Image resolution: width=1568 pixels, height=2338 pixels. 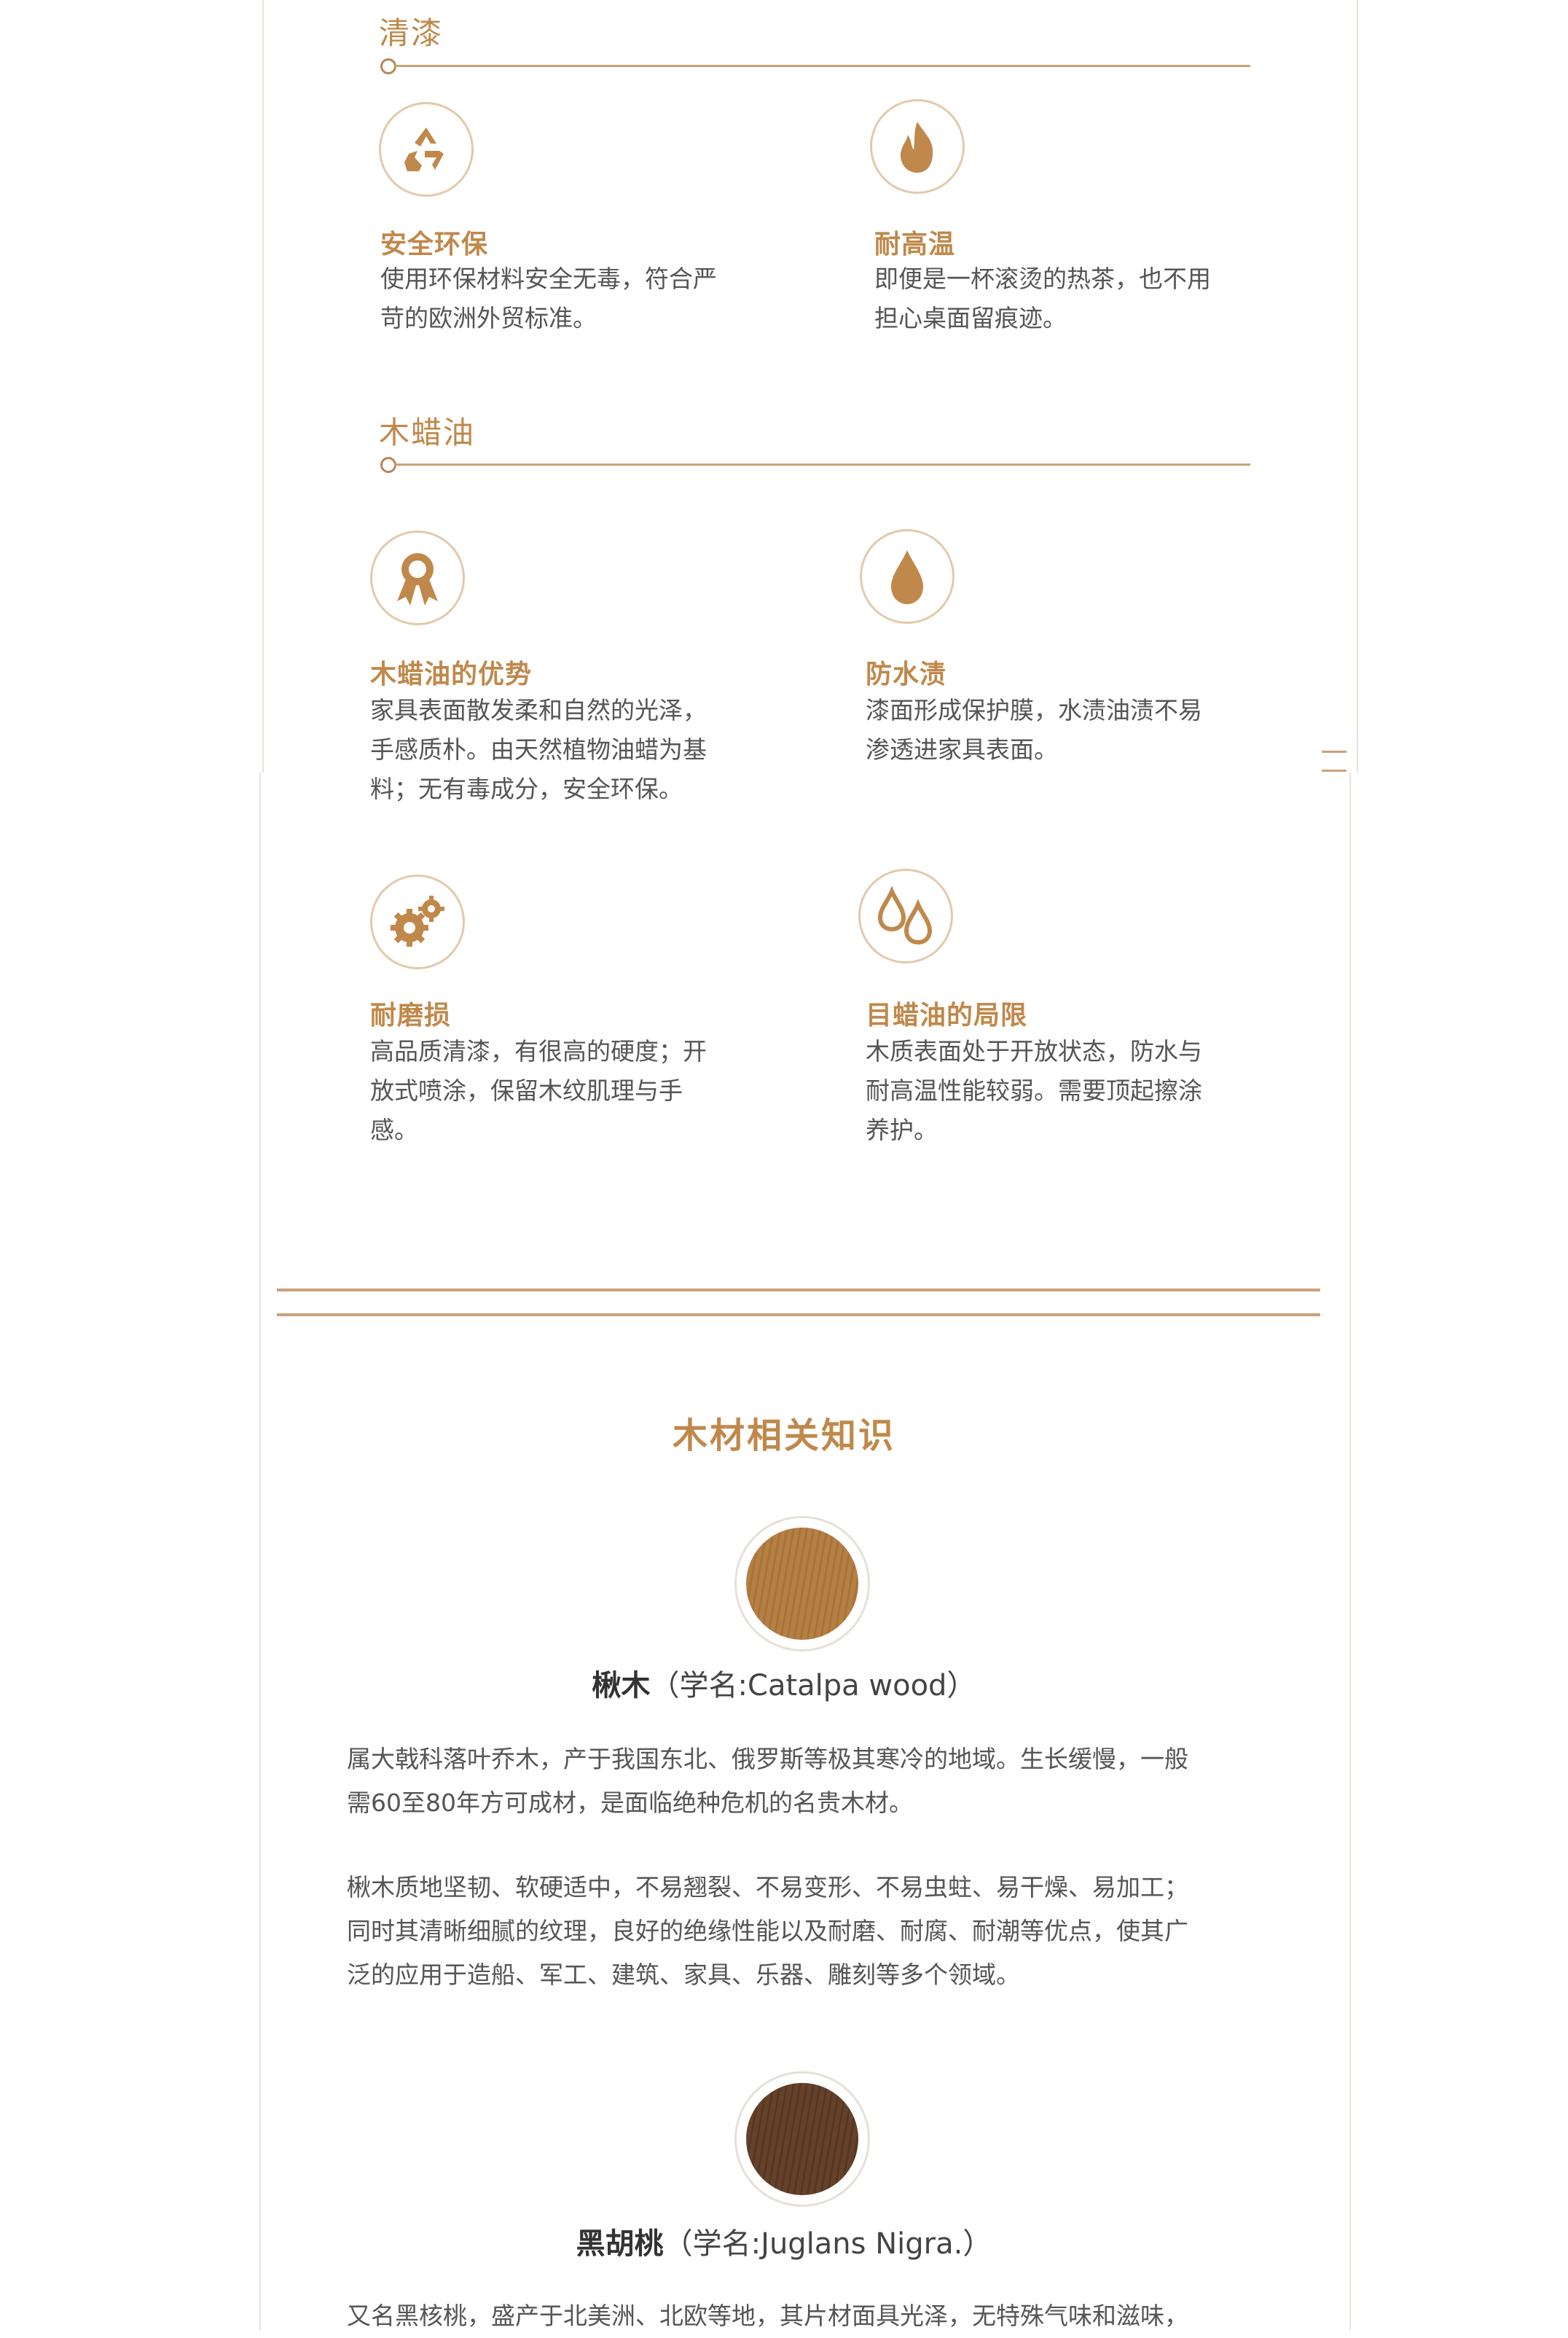 What do you see at coordinates (417, 578) in the screenshot?
I see `award-icon` at bounding box center [417, 578].